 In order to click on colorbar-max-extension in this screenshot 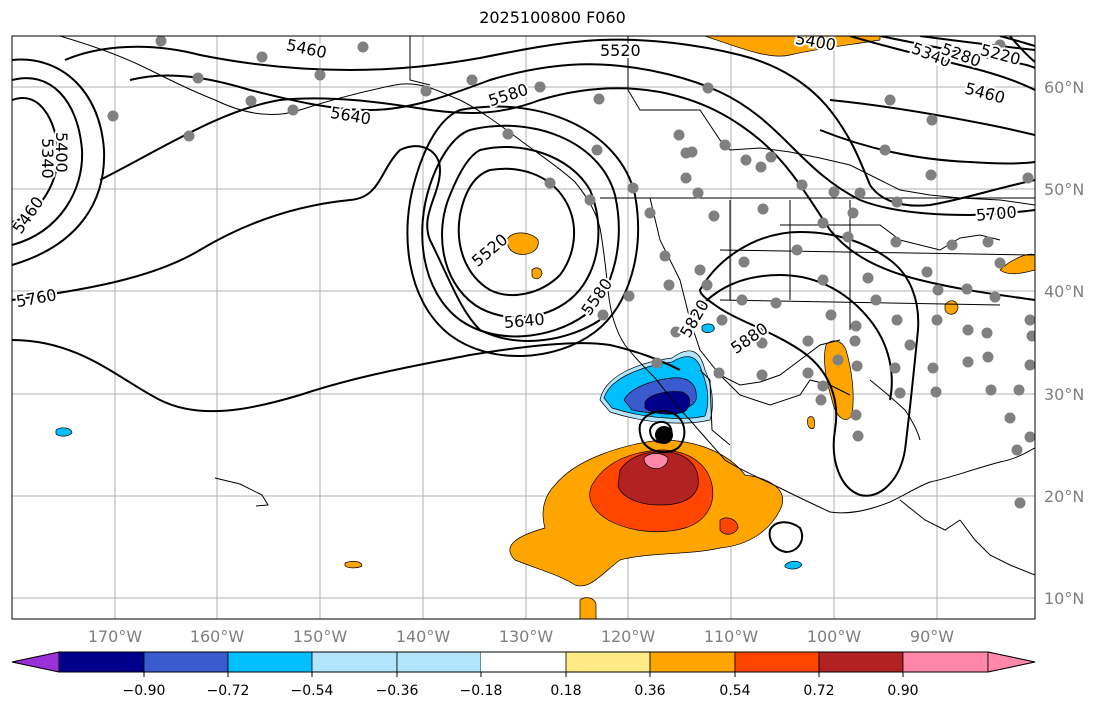, I will do `click(1011, 662)`.